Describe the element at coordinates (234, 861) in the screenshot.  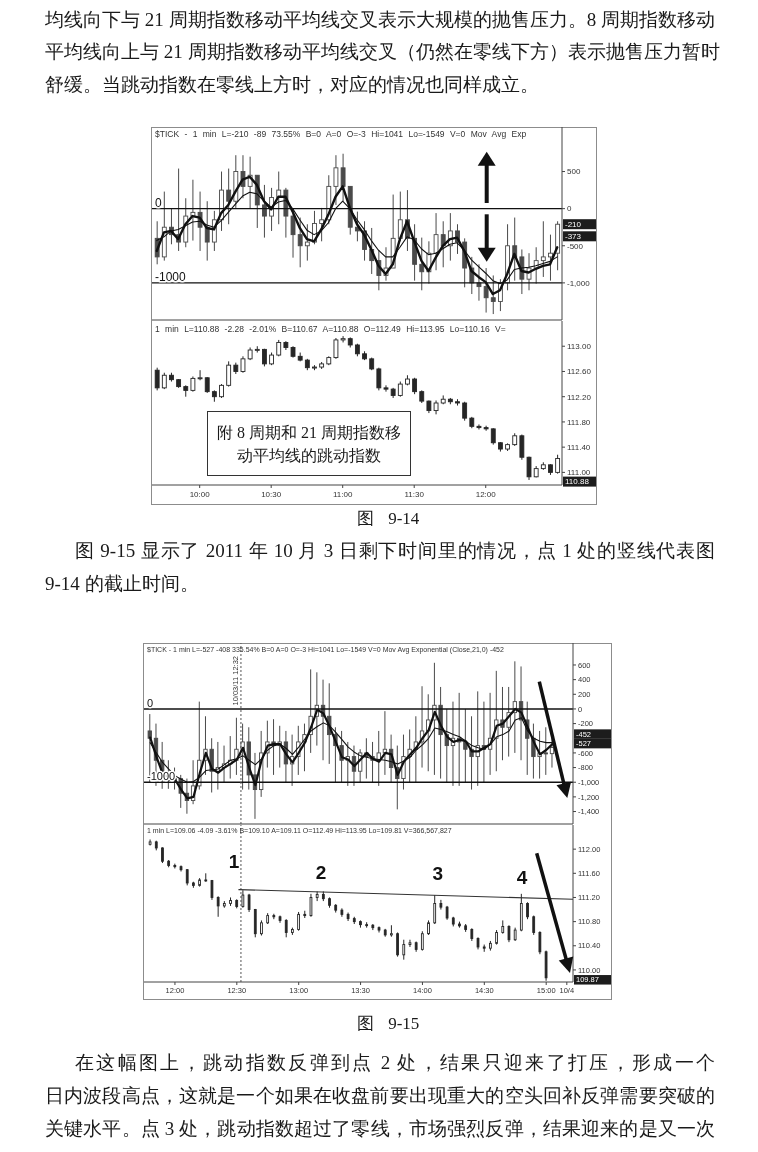
I see `annotation: 1` at that location.